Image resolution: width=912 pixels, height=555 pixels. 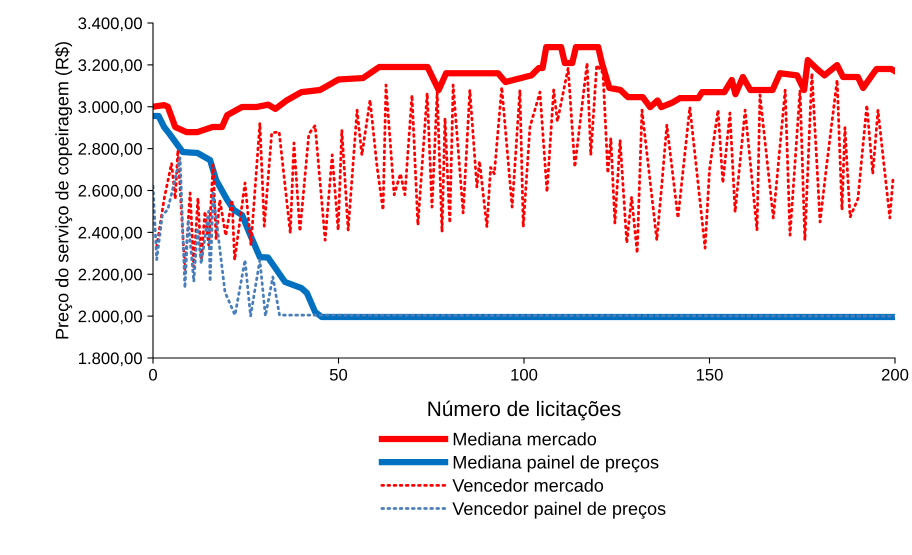 I want to click on y-tick-label: 2.200,00, so click(x=110, y=275).